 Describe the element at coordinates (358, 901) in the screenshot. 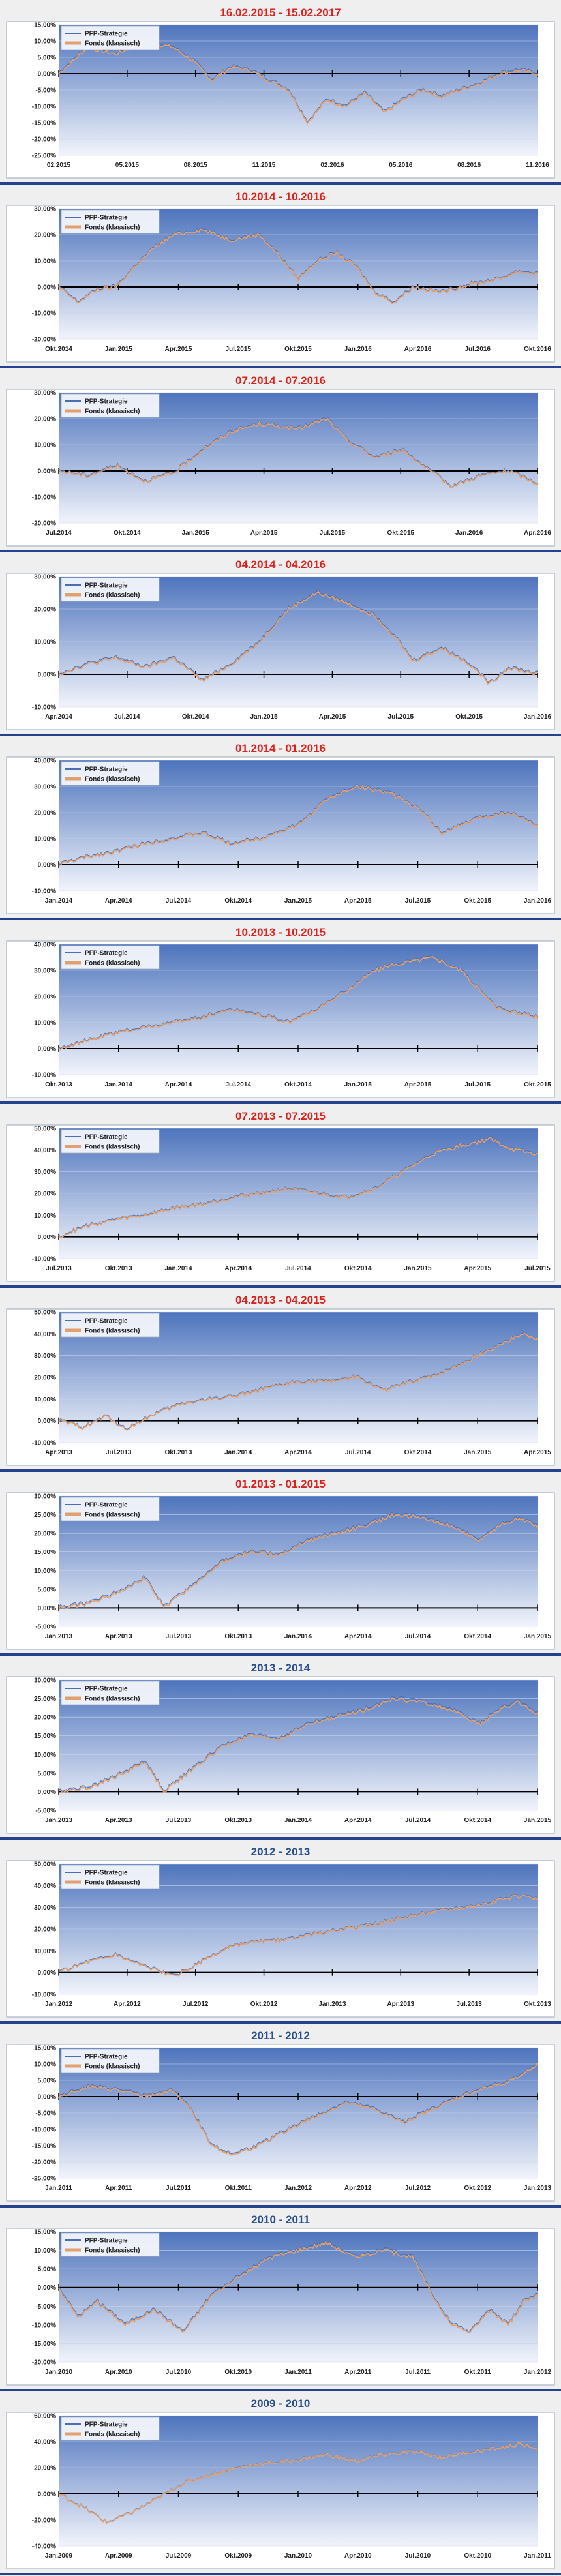

I see `x-tick-label: Apr.2015` at that location.